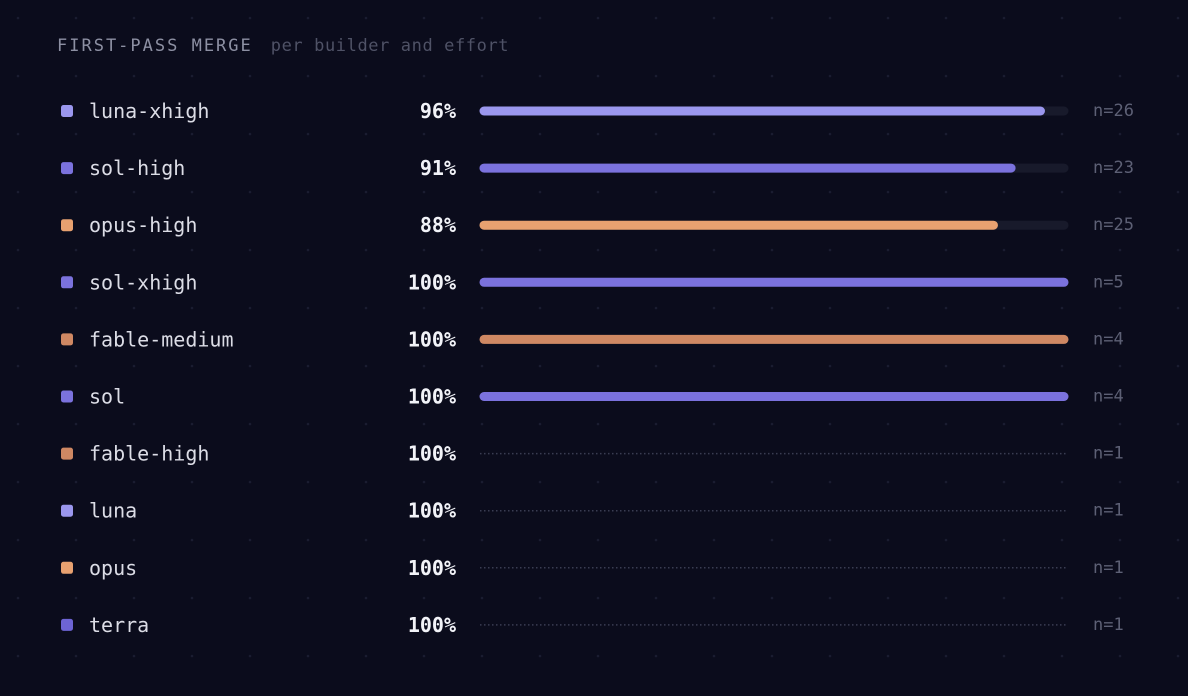  I want to click on row-percentage: 88%, so click(438, 225).